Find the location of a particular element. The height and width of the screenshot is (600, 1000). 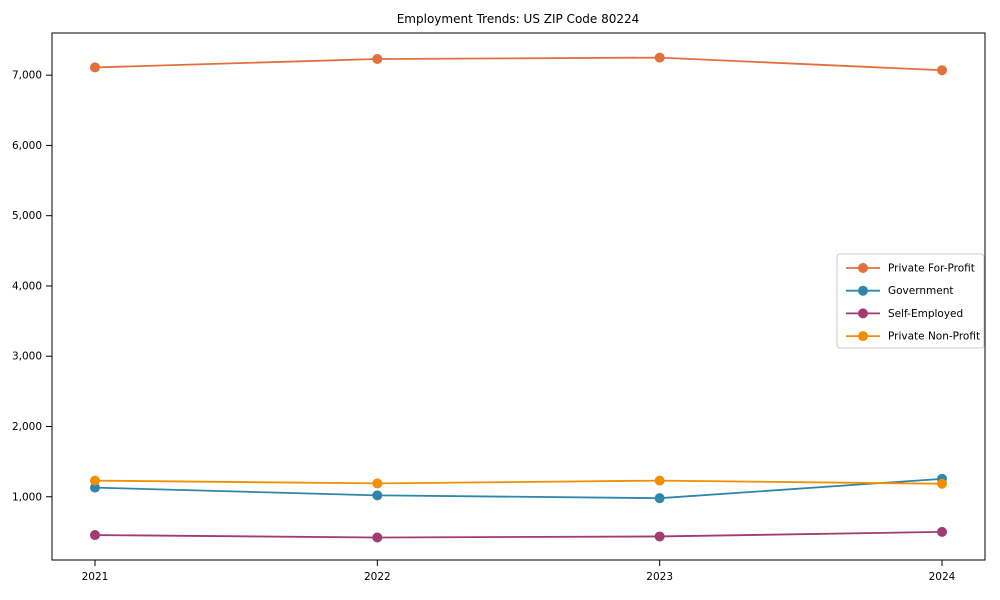

y-axis-tick-label: 2,000 is located at coordinates (27, 427).